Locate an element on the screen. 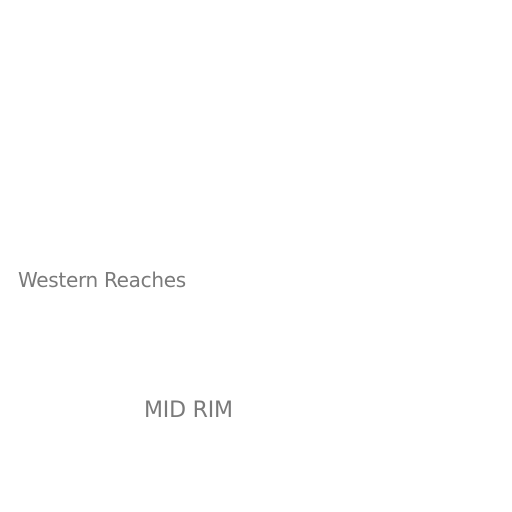  region-label-western-reaches: Western Reaches is located at coordinates (102, 280).